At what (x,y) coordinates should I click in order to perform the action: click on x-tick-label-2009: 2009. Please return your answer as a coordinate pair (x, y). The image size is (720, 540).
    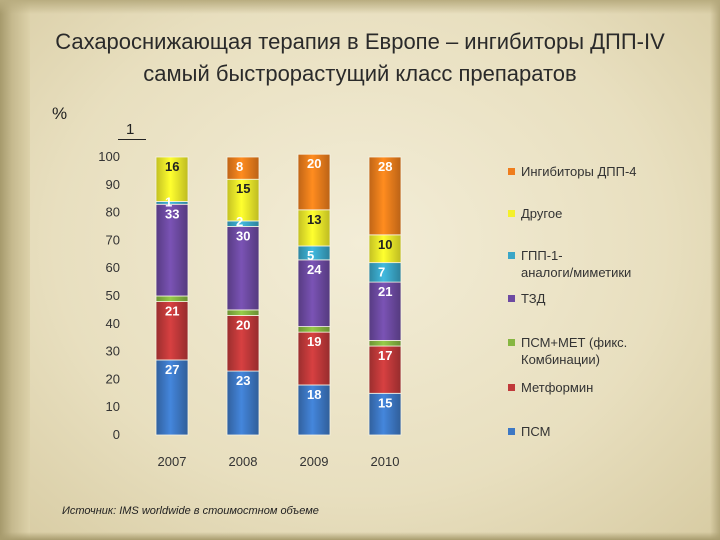
    Looking at the image, I should click on (314, 461).